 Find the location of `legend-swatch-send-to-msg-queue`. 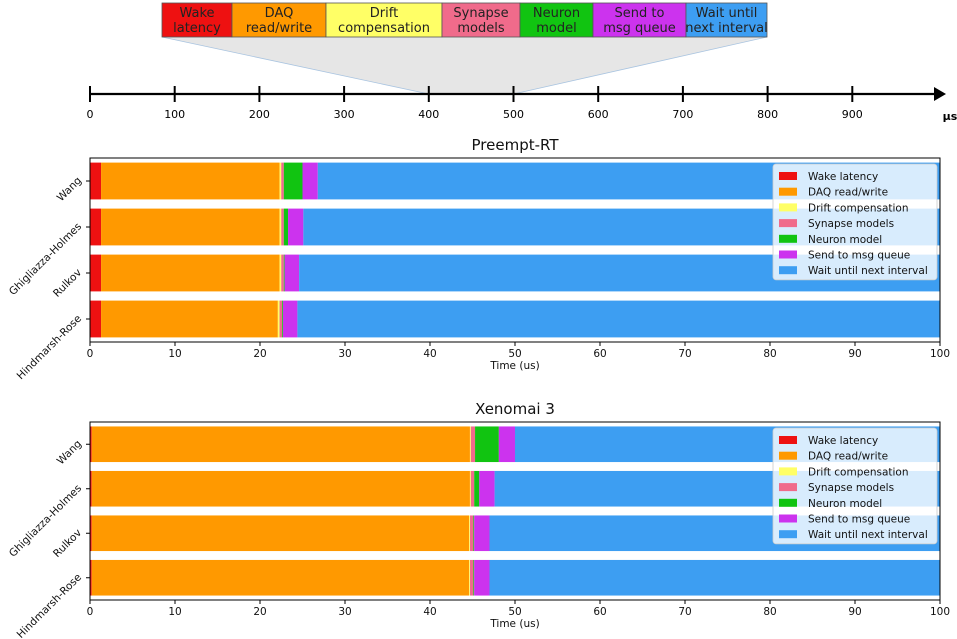

legend-swatch-send-to-msg-queue is located at coordinates (788, 254).